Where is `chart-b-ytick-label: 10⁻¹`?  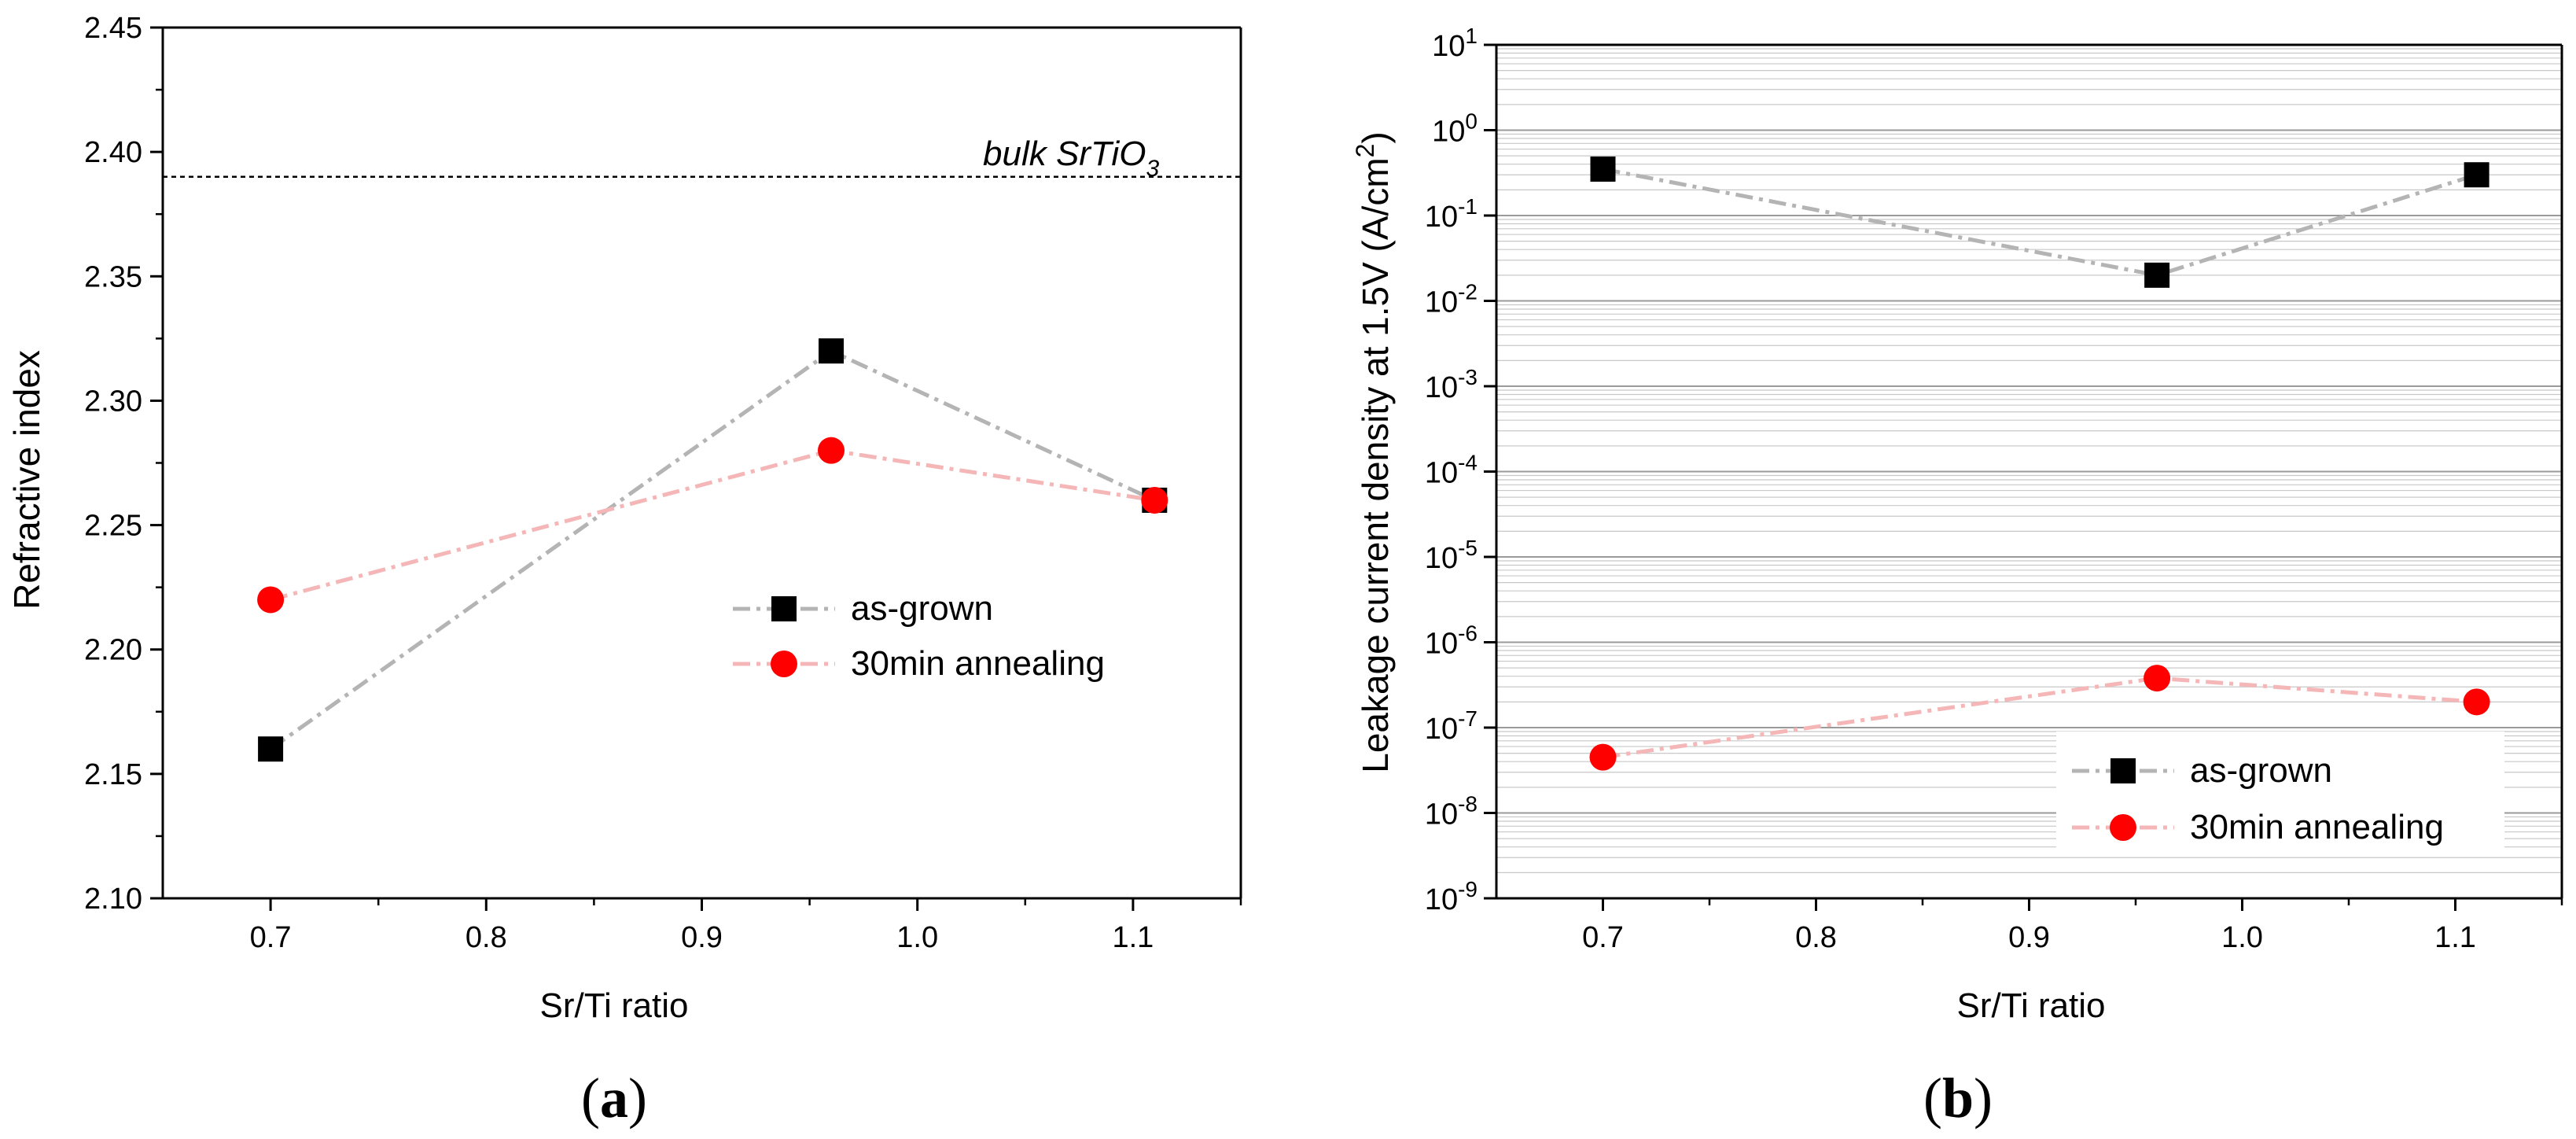
chart-b-ytick-label: 10⁻¹ is located at coordinates (1451, 214).